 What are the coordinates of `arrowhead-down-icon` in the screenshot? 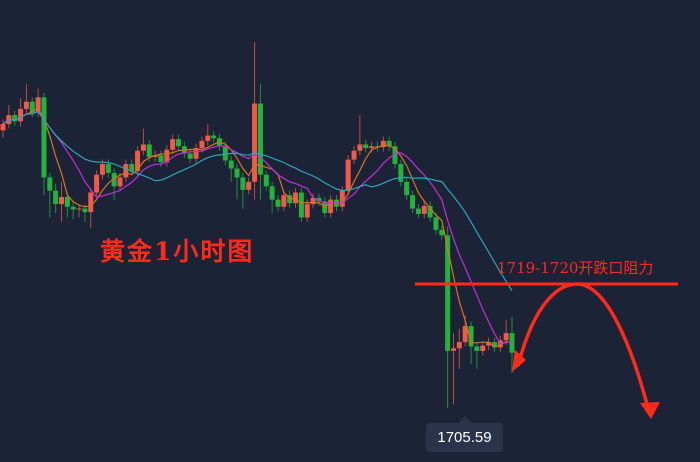 It's located at (650, 410).